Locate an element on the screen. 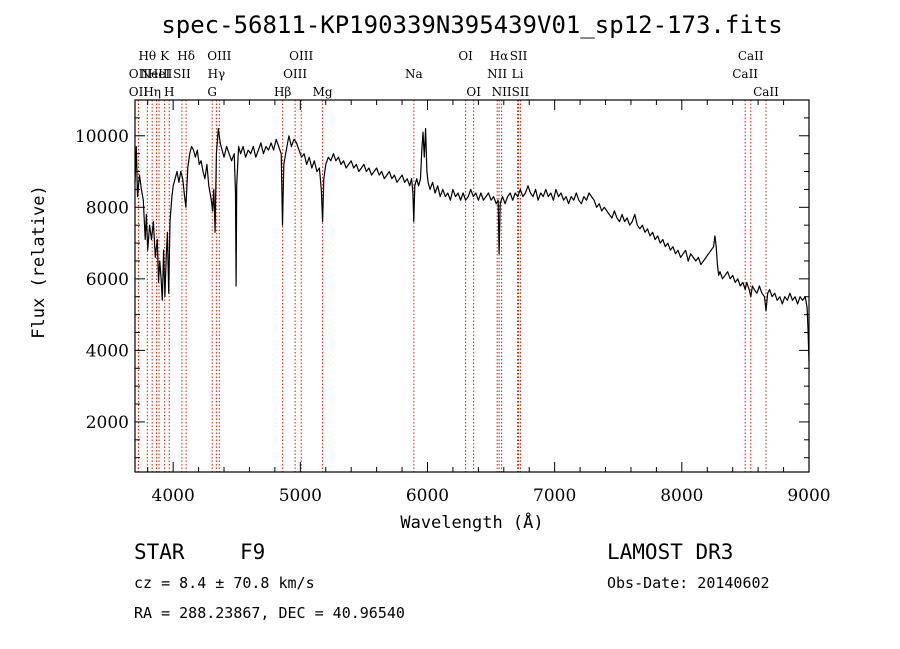  line-marker-label: Hθ is located at coordinates (147, 56).